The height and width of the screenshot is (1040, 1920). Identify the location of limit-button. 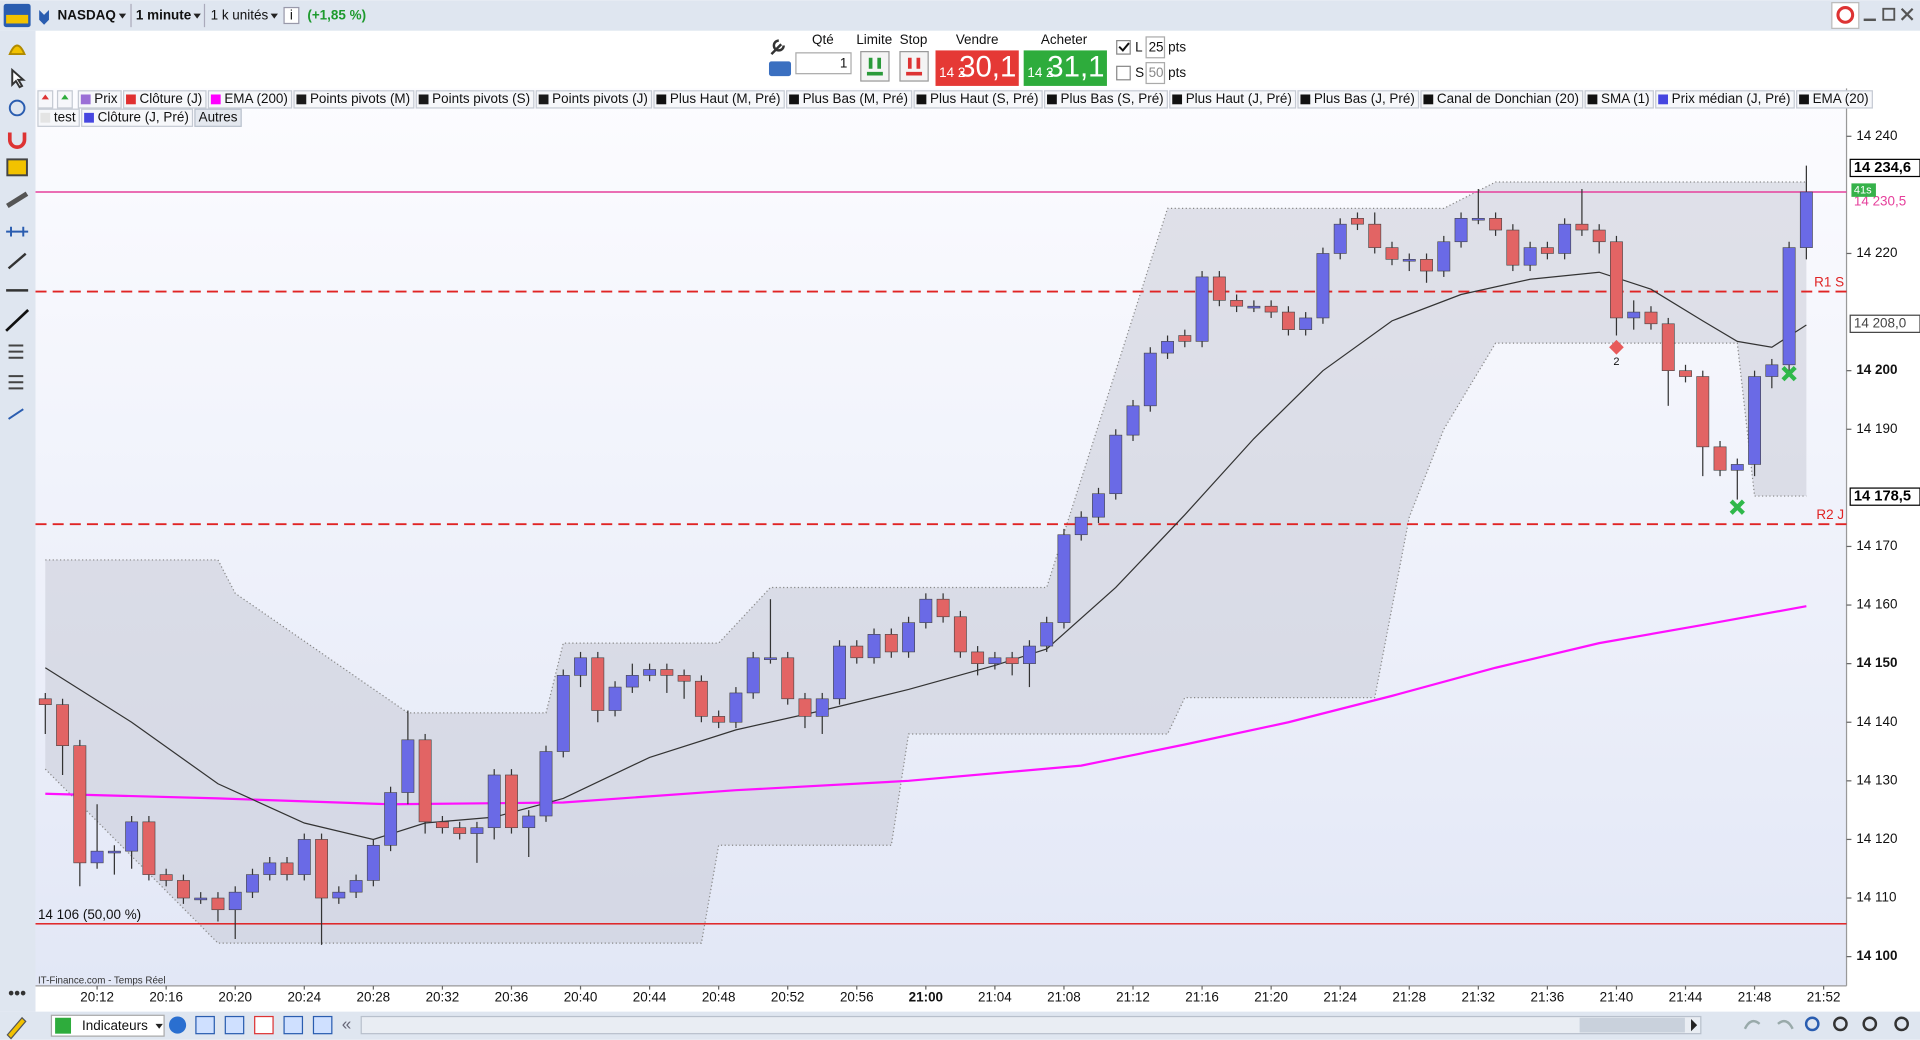
(875, 66).